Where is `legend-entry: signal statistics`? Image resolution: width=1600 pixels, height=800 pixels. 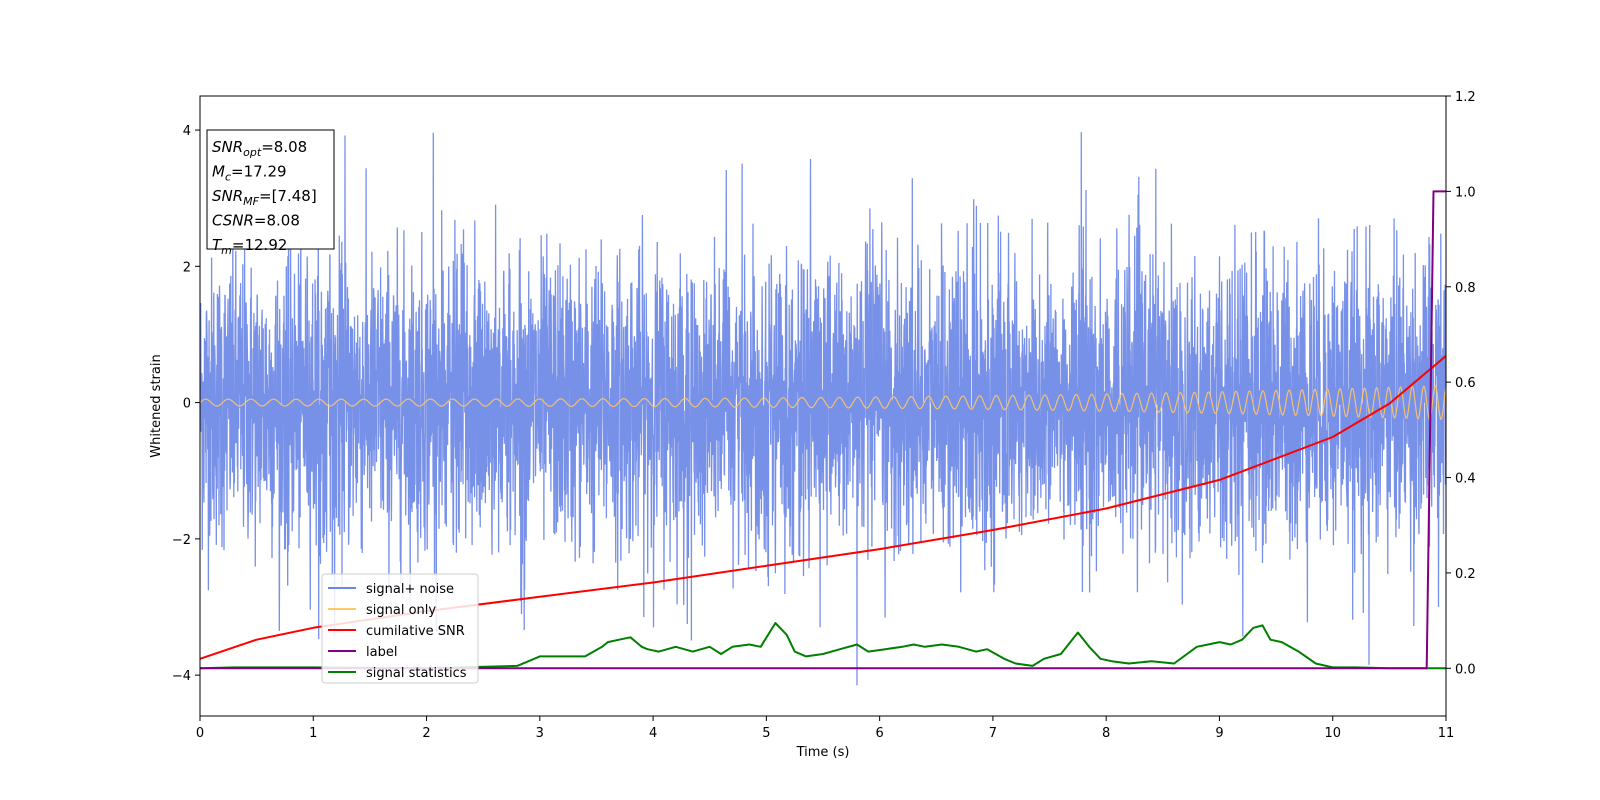
legend-entry: signal statistics is located at coordinates (416, 673).